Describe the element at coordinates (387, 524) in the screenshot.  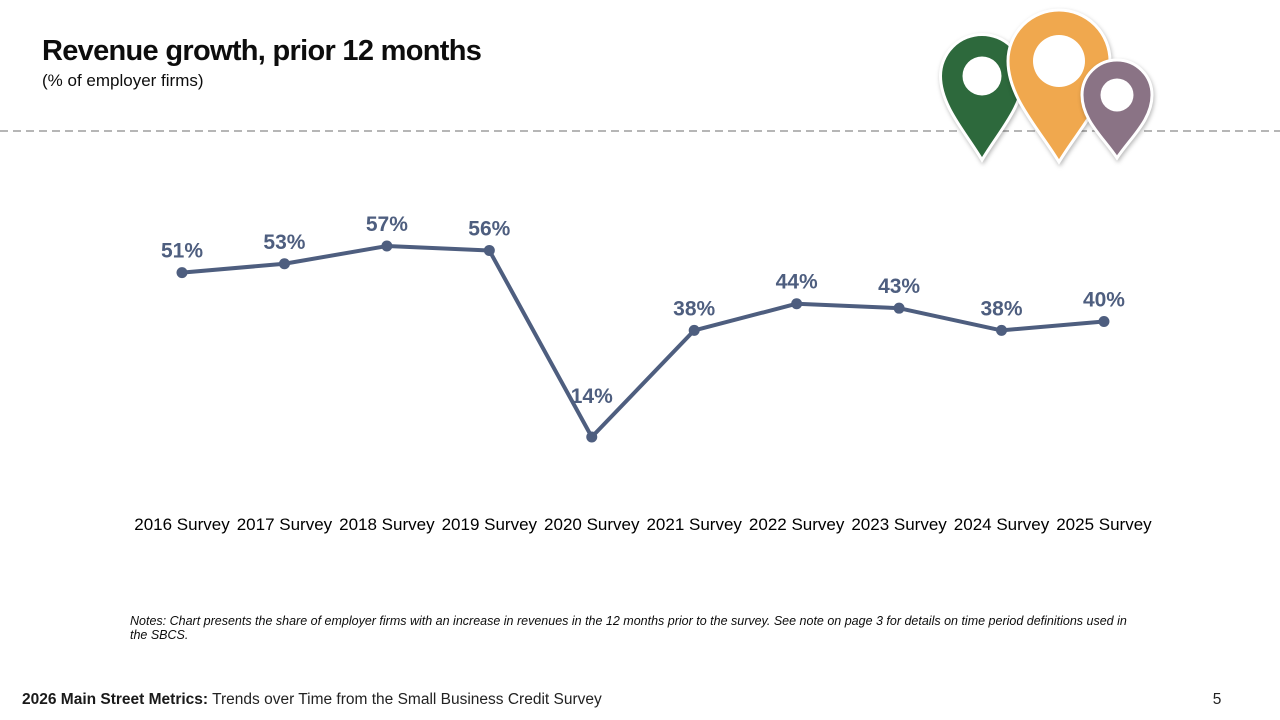
I see `x-axis-label: 2018 Survey` at that location.